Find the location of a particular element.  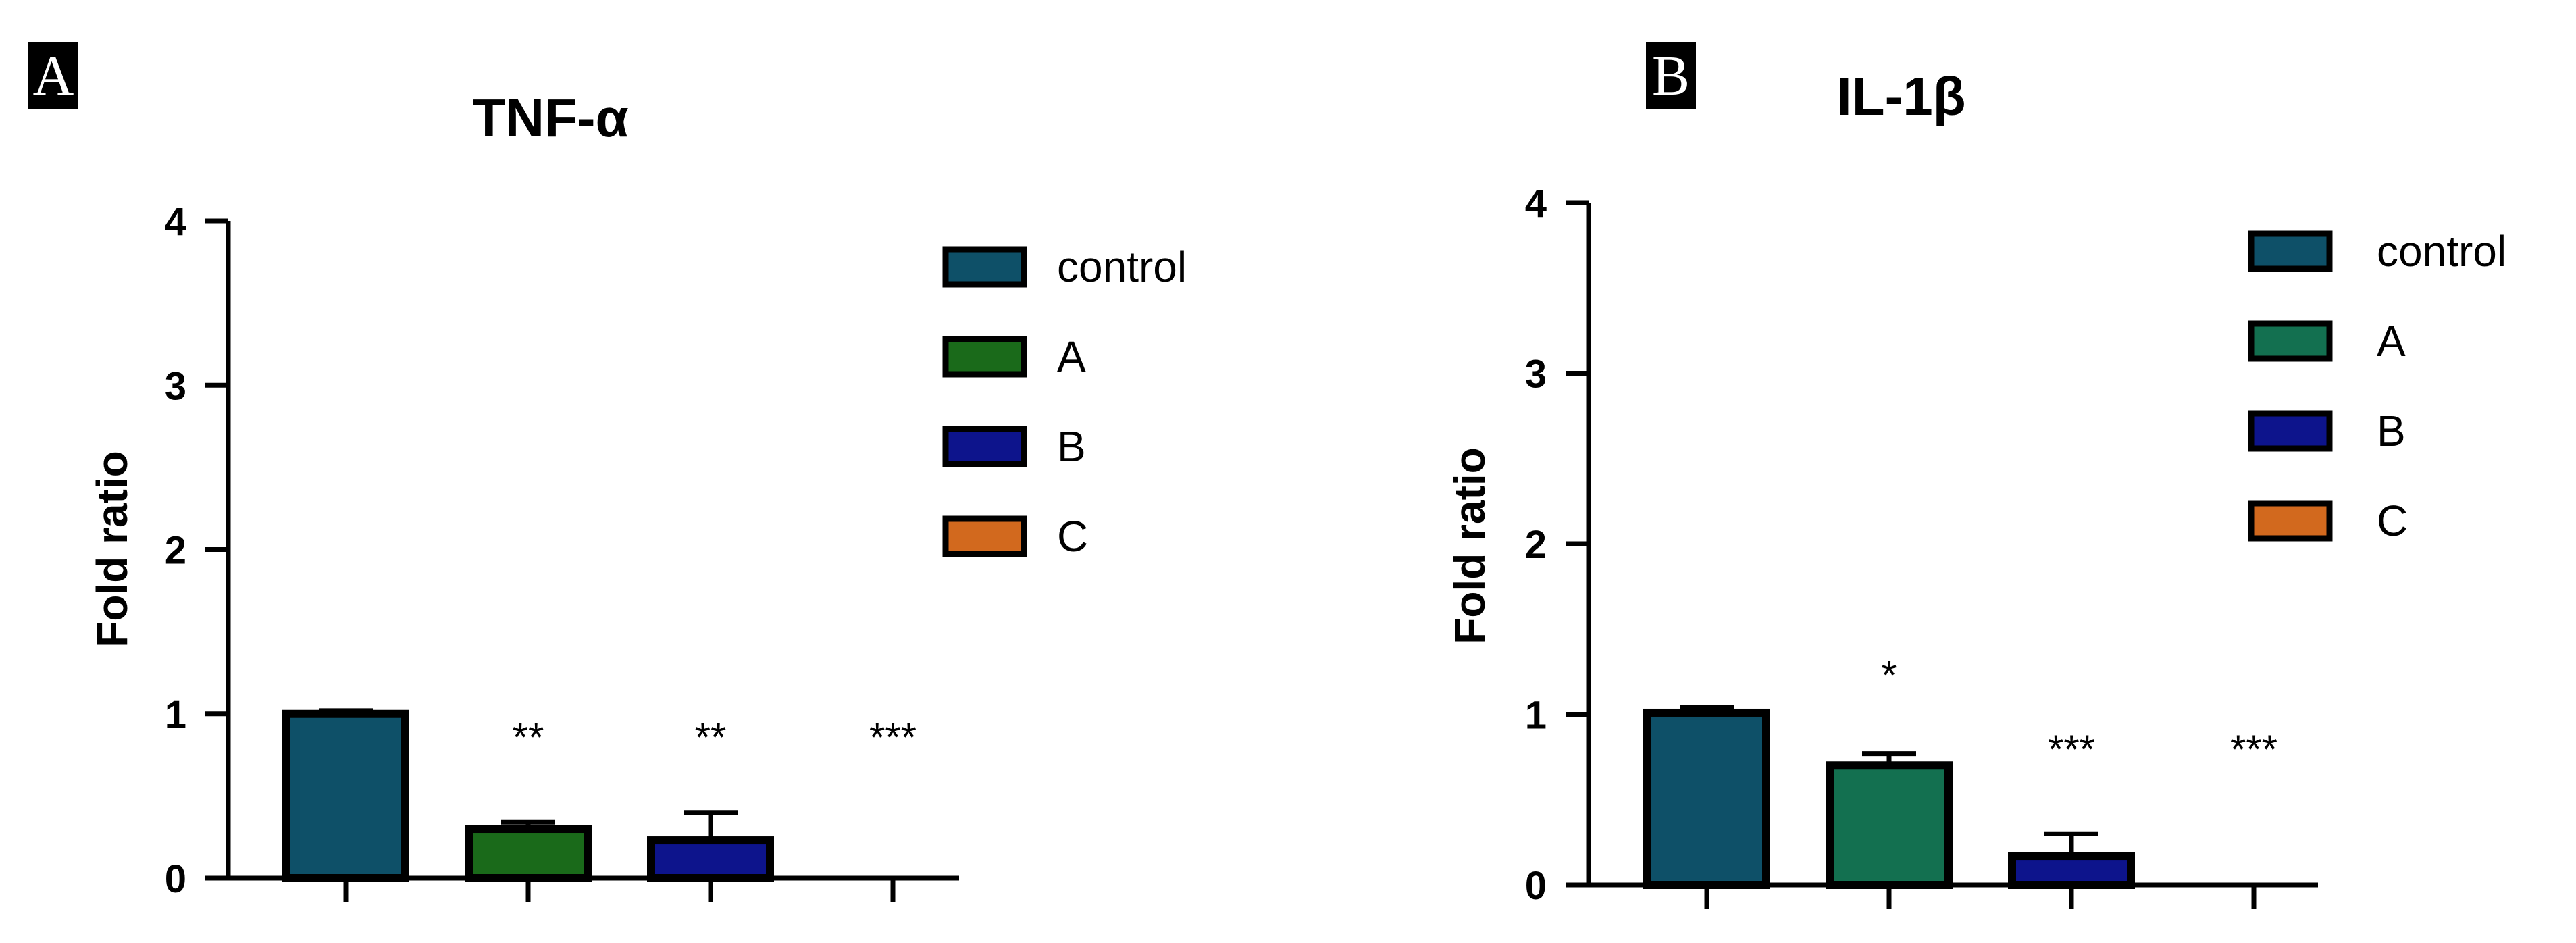

panel-label-badge: A is located at coordinates (53, 76).